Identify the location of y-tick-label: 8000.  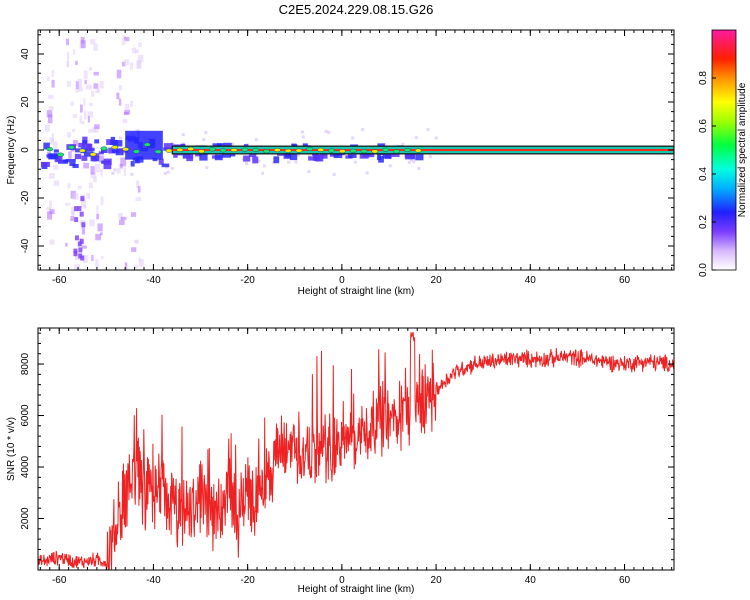
(25, 363).